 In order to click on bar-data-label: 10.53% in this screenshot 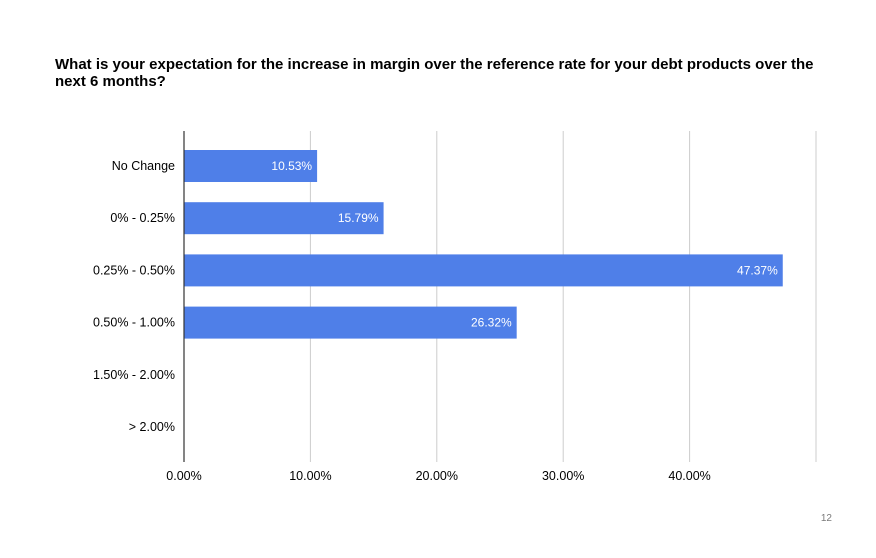, I will do `click(291, 166)`.